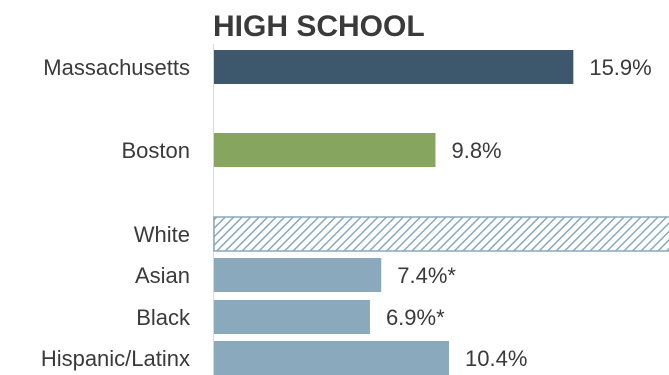 This screenshot has height=375, width=669. What do you see at coordinates (332, 358) in the screenshot?
I see `bar-hispanic-latinx` at bounding box center [332, 358].